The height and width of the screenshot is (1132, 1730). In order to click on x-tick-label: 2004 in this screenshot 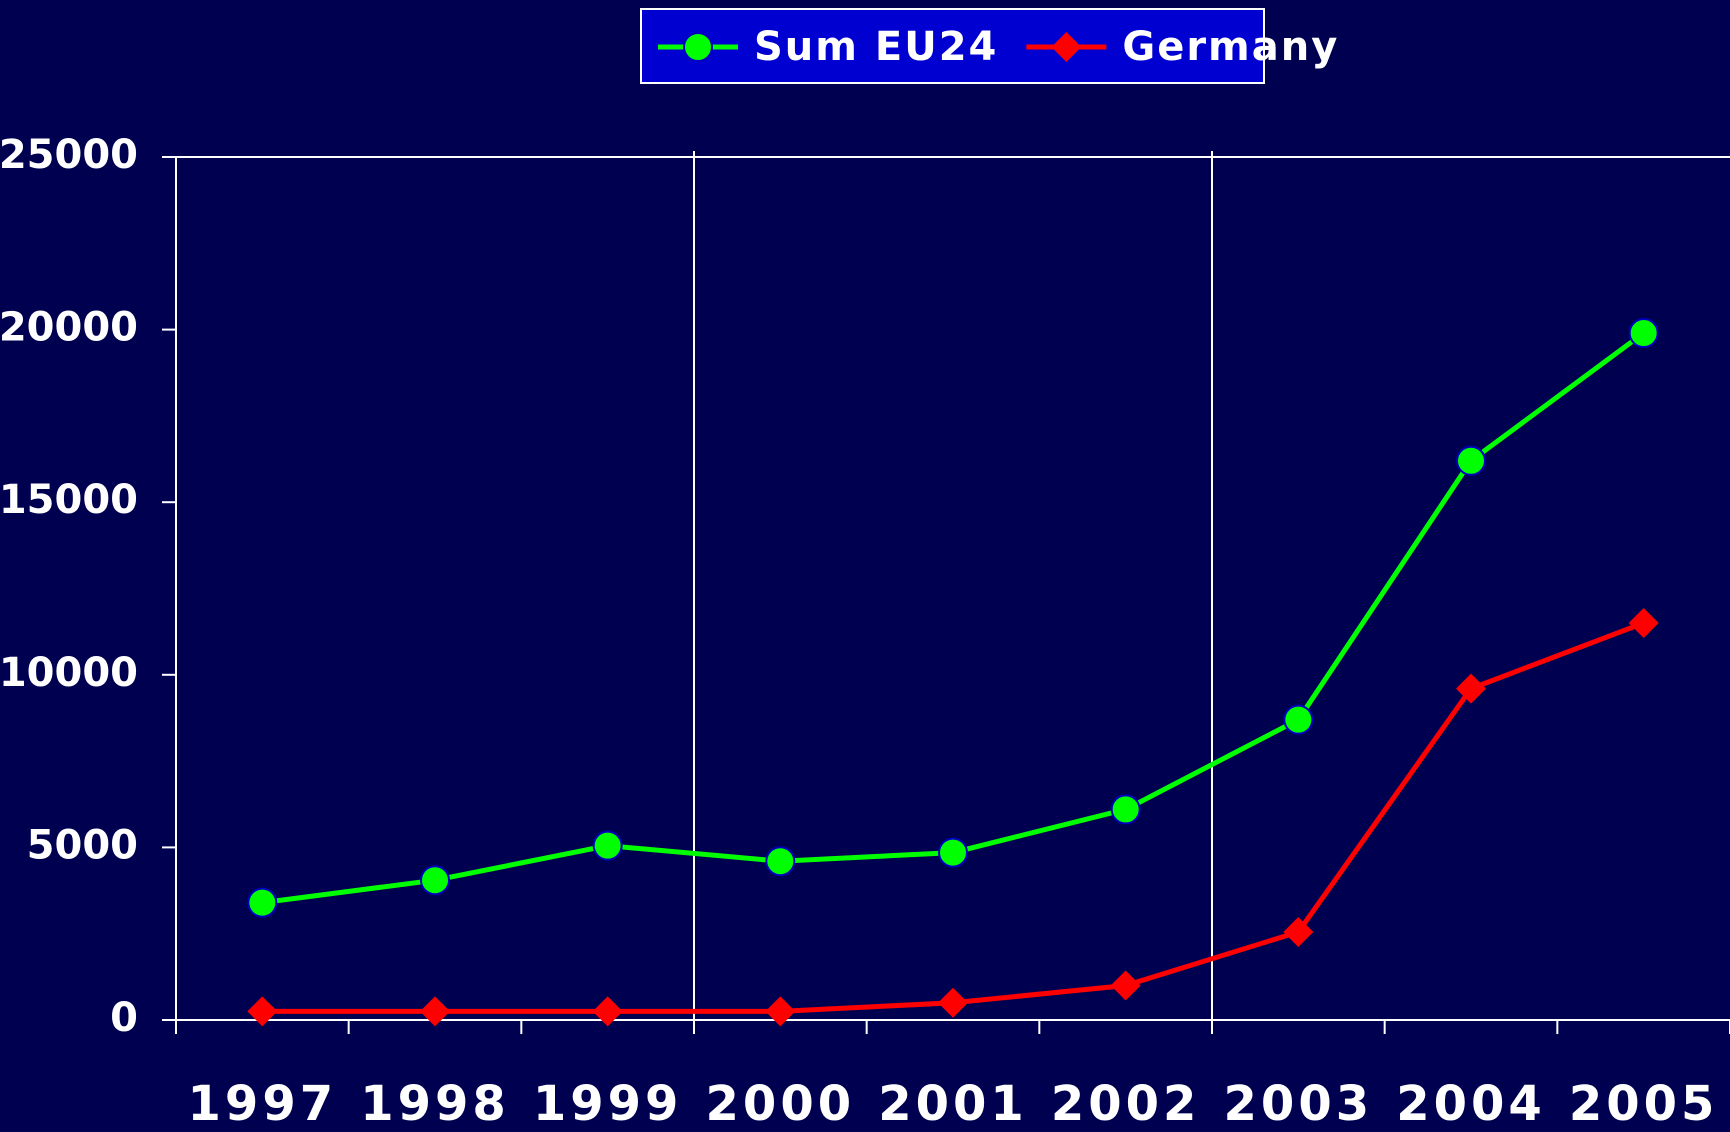, I will do `click(1471, 1104)`.